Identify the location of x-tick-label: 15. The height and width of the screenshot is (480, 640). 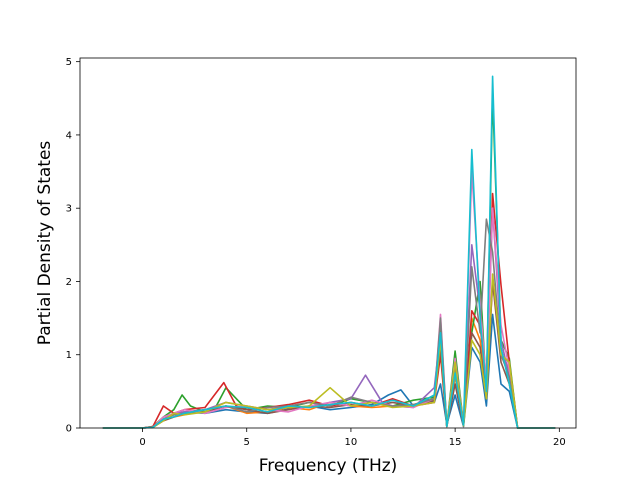
(455, 442).